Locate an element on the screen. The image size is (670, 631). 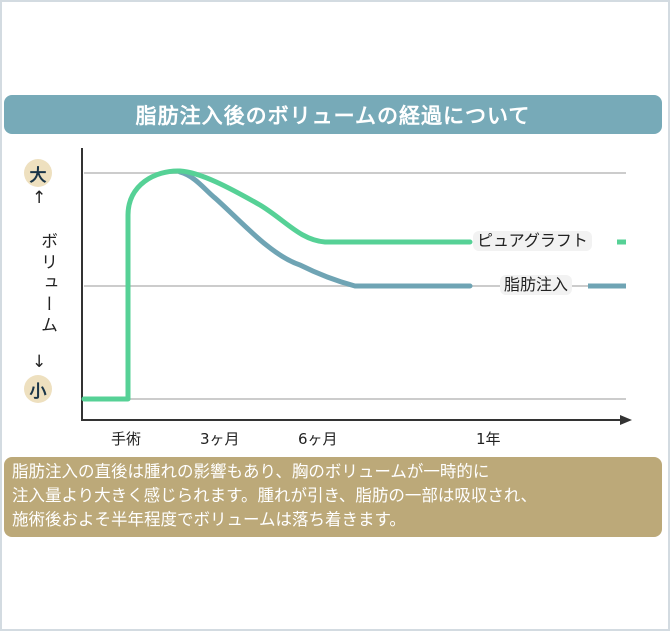
y-axis-top-badge: 大 is located at coordinates (38, 173).